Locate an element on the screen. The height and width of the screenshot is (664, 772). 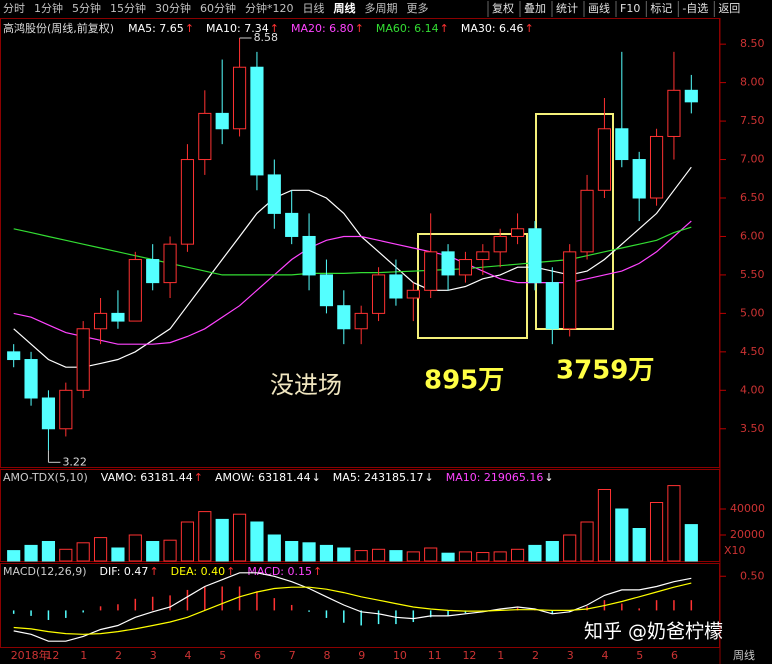
y-tick-label: 0.50 is located at coordinates (752, 575).